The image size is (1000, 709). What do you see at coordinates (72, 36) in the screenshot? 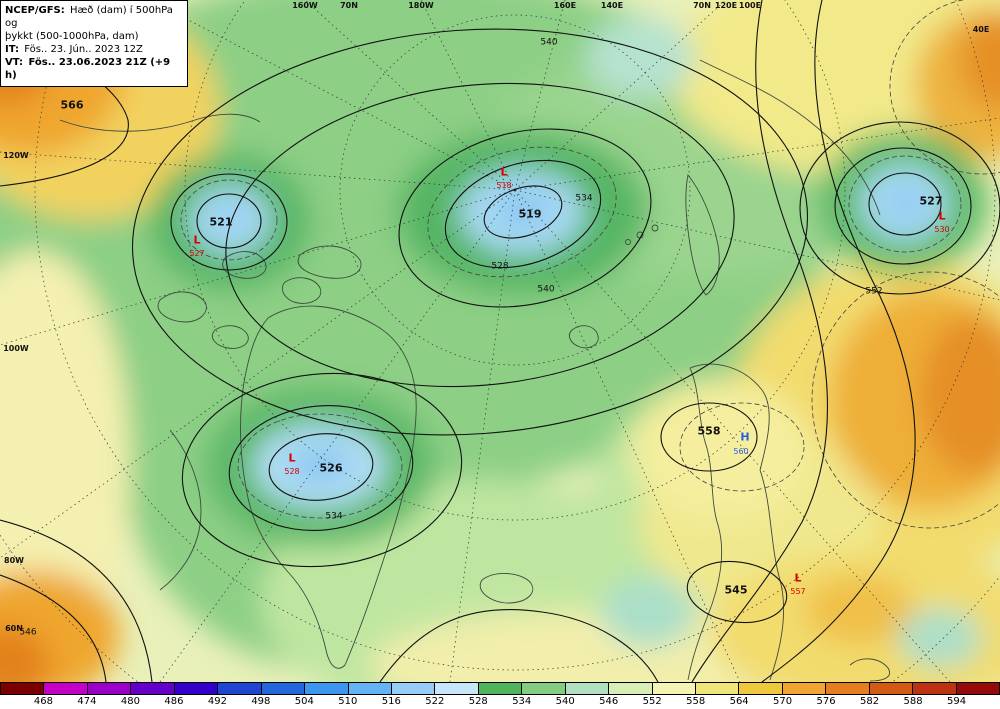
I see `title-line2: þykkt (500-1000hPa, dam)` at bounding box center [72, 36].